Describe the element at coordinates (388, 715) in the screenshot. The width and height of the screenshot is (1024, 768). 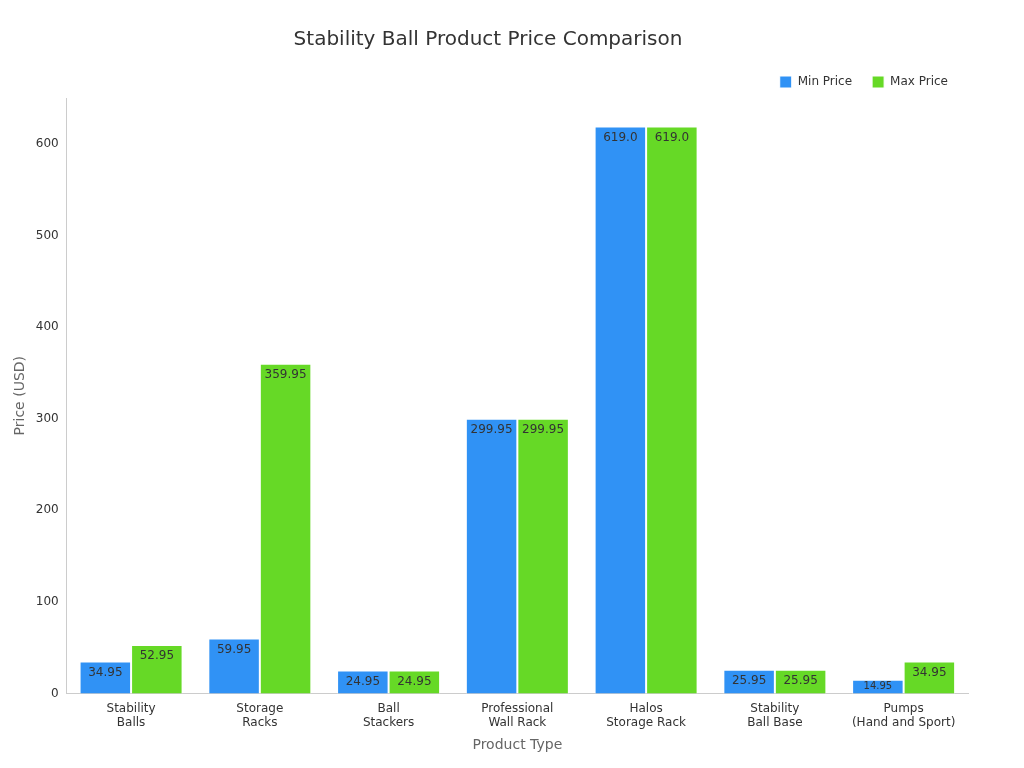
I see `x-tick-label: Ball Stackers` at that location.